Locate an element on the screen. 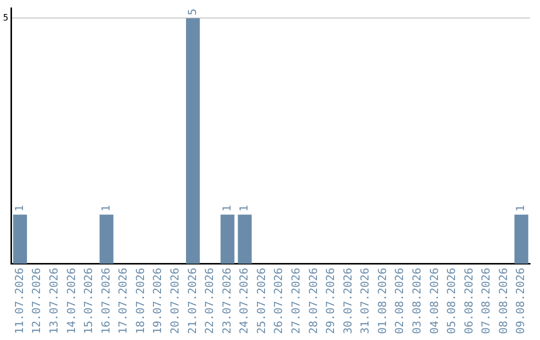 This screenshot has width=540, height=340. x-tick-label: 14.07.2026 is located at coordinates (71, 301).